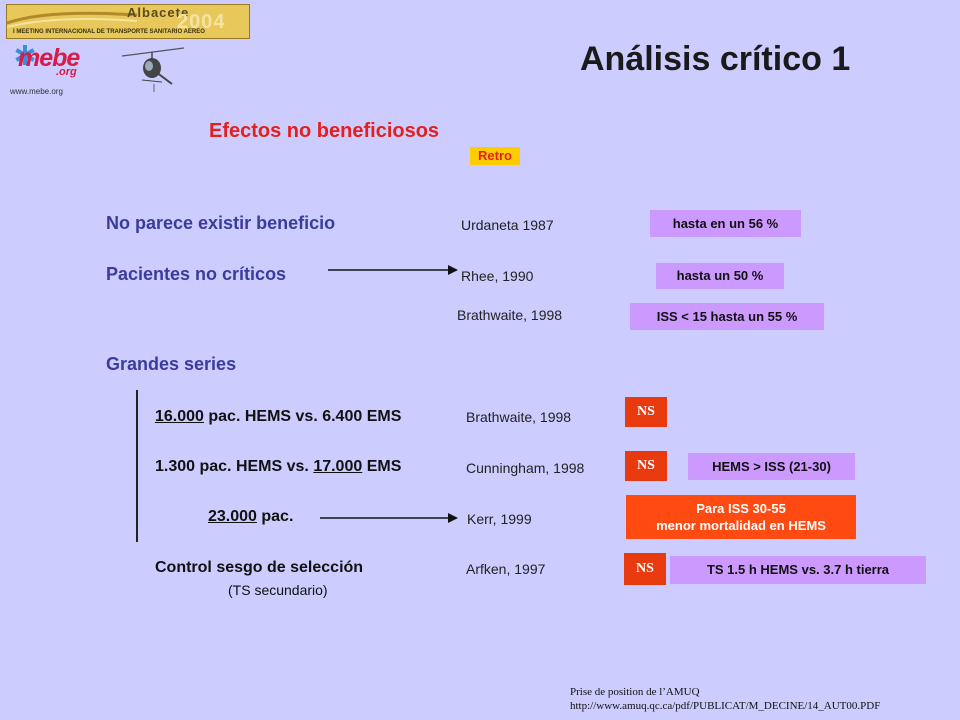 This screenshot has width=960, height=720. Describe the element at coordinates (715, 59) in the screenshot. I see `slide-title: Análisis crítico 1` at that location.